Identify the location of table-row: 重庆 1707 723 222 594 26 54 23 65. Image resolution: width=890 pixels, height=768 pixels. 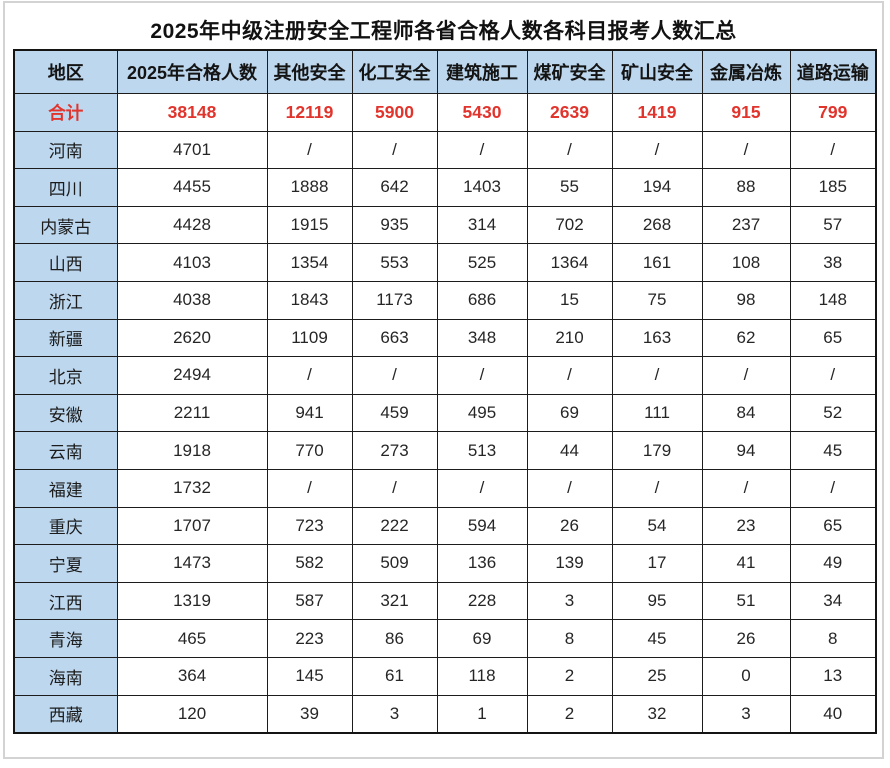
(445, 526).